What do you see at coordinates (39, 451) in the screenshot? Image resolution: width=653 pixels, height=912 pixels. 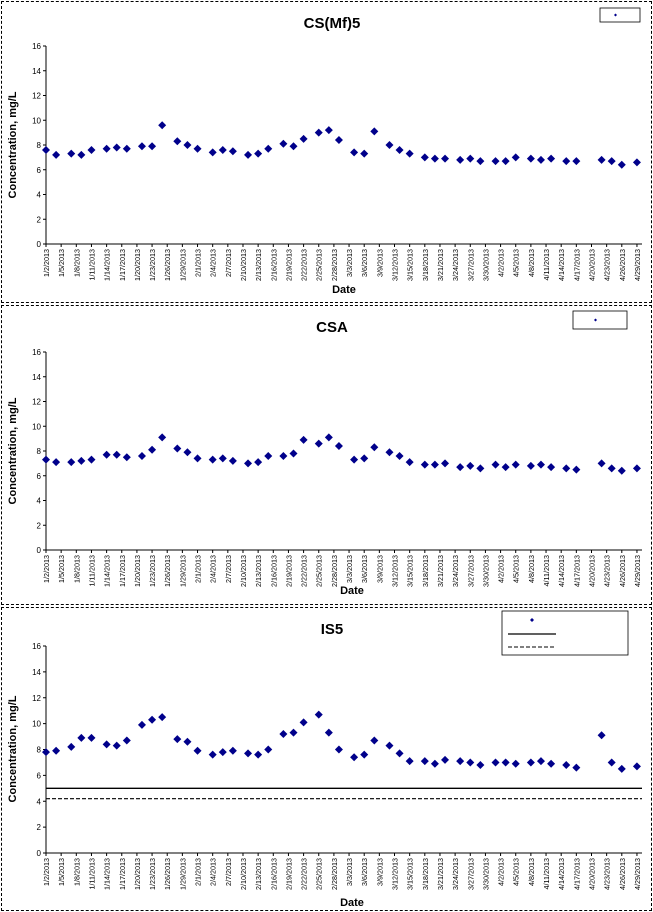 I see `y-tick-label: 8` at bounding box center [39, 451].